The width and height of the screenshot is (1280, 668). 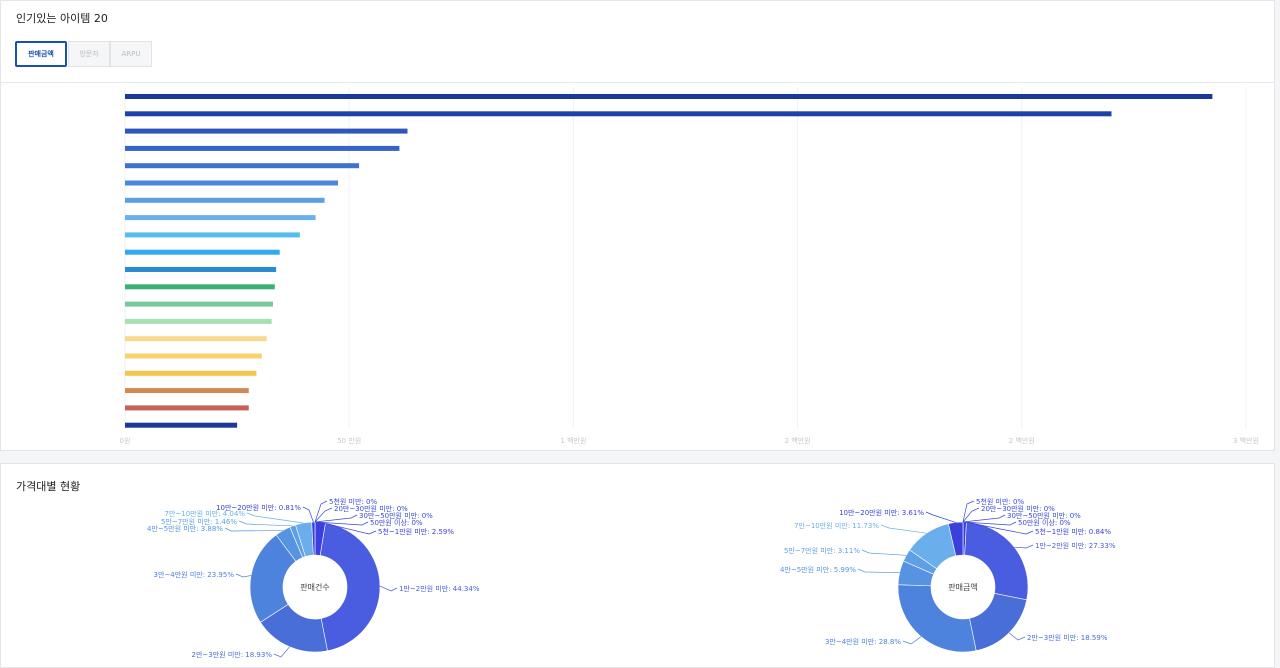 What do you see at coordinates (199, 521) in the screenshot?
I see `slice-label: 5만~7만원 미만: 1.46%` at bounding box center [199, 521].